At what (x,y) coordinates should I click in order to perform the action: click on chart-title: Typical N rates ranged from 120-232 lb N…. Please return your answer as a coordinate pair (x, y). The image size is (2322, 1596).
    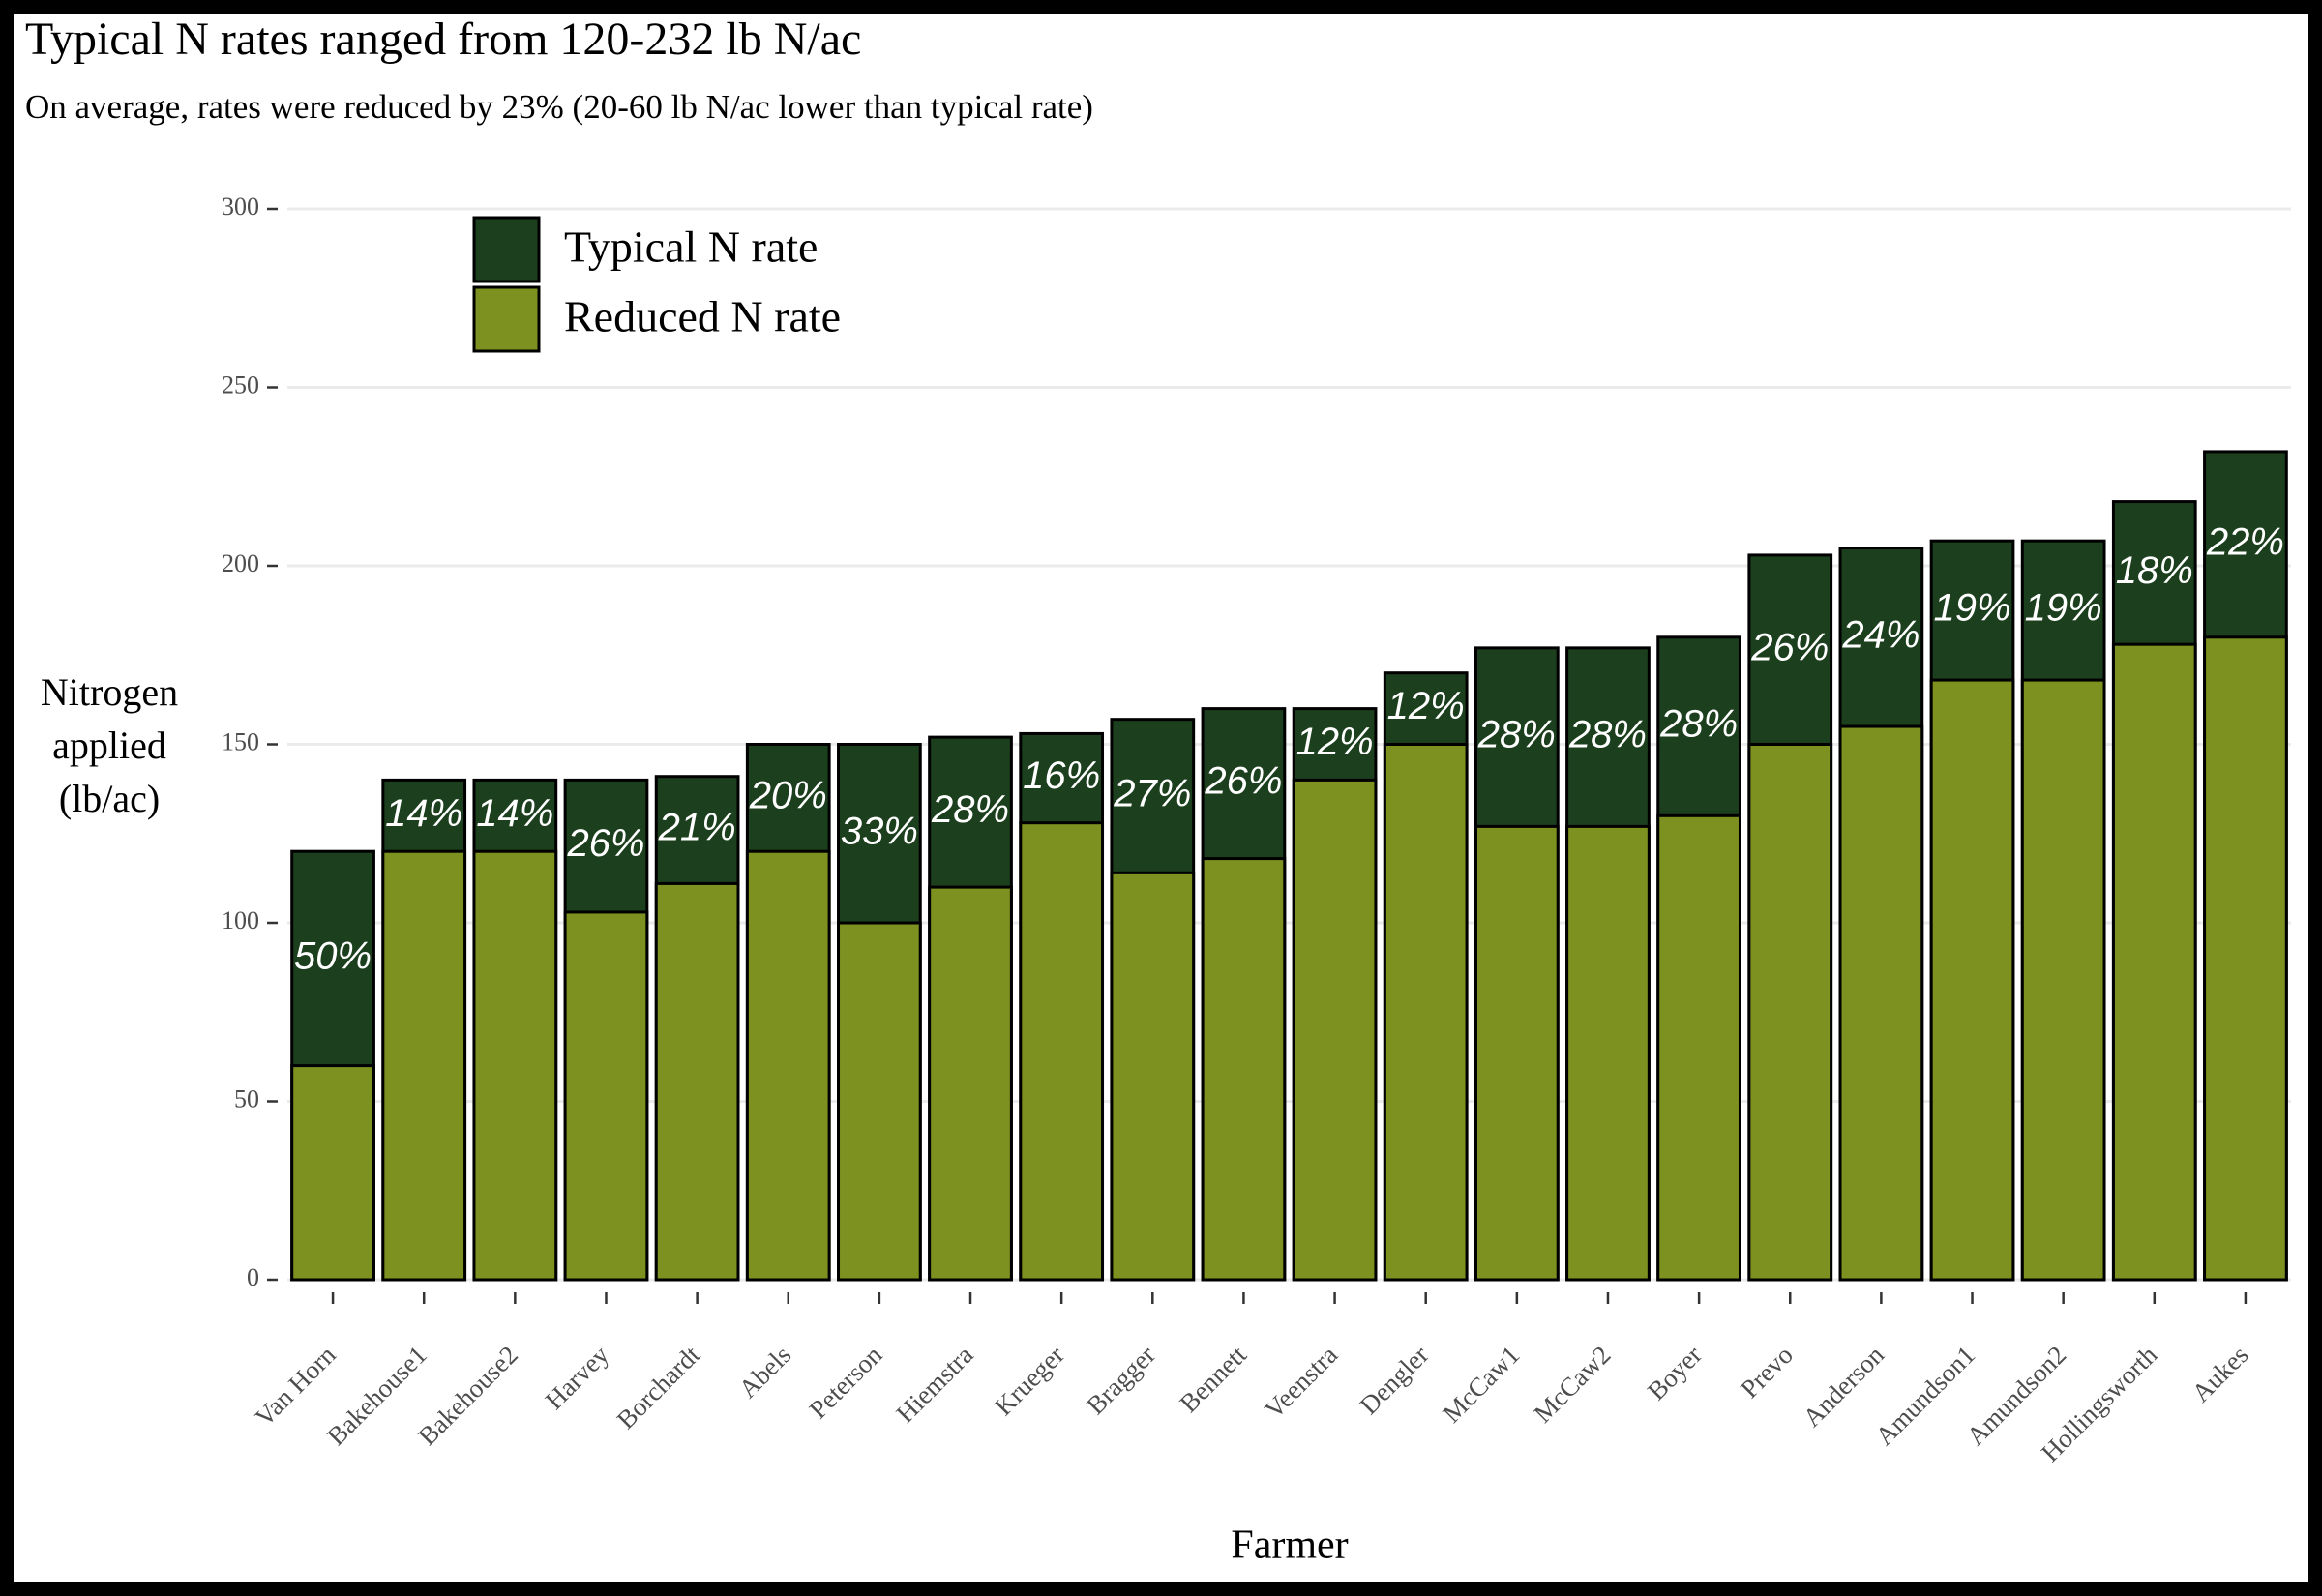
    Looking at the image, I should click on (443, 39).